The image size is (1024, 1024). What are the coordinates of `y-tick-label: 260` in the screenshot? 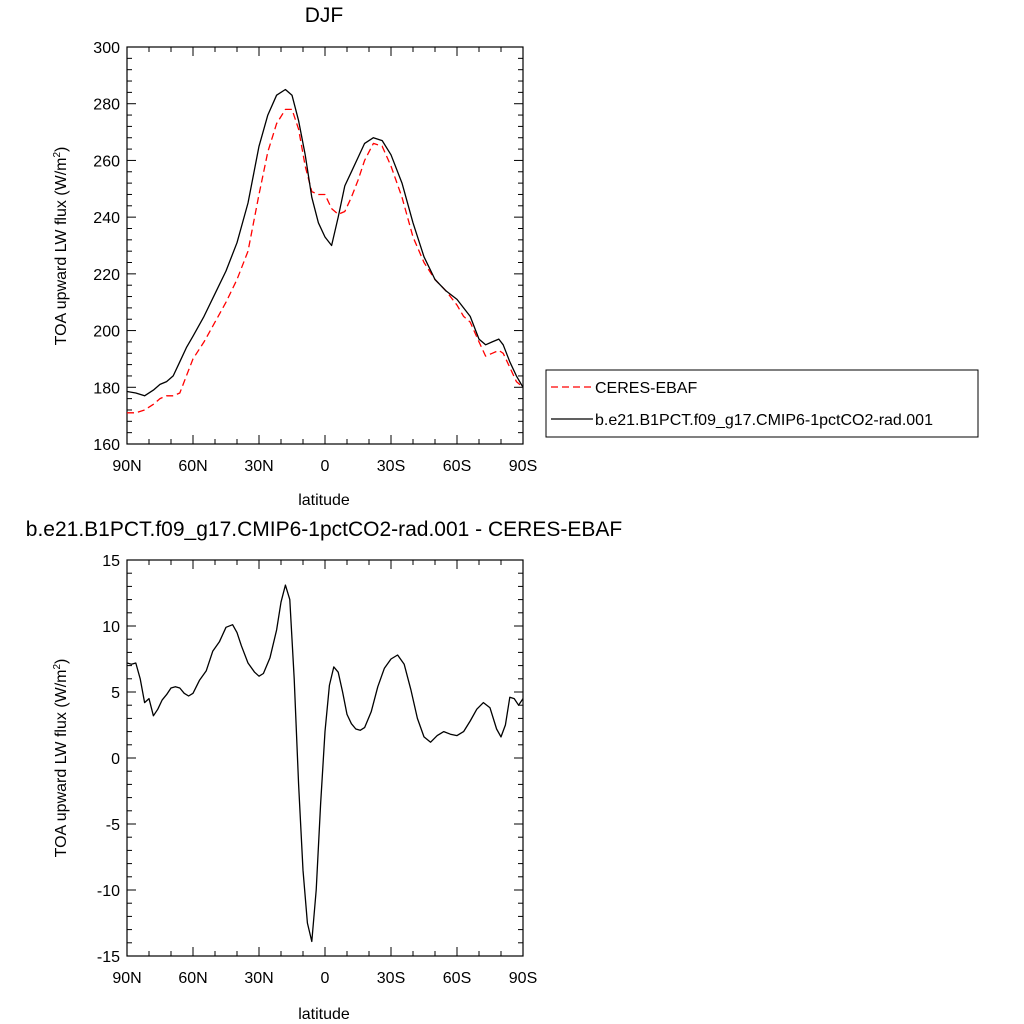 It's located at (106, 161).